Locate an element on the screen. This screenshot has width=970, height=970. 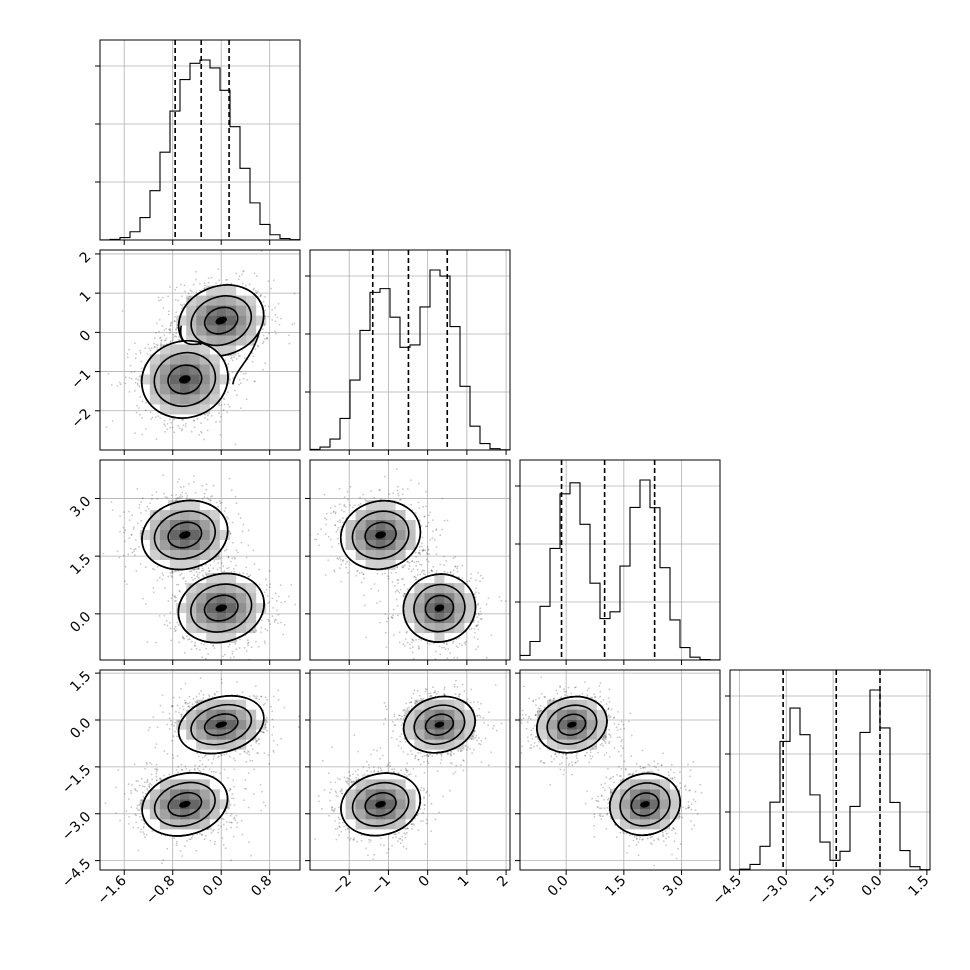
histogram-step is located at coordinates (410, 359).